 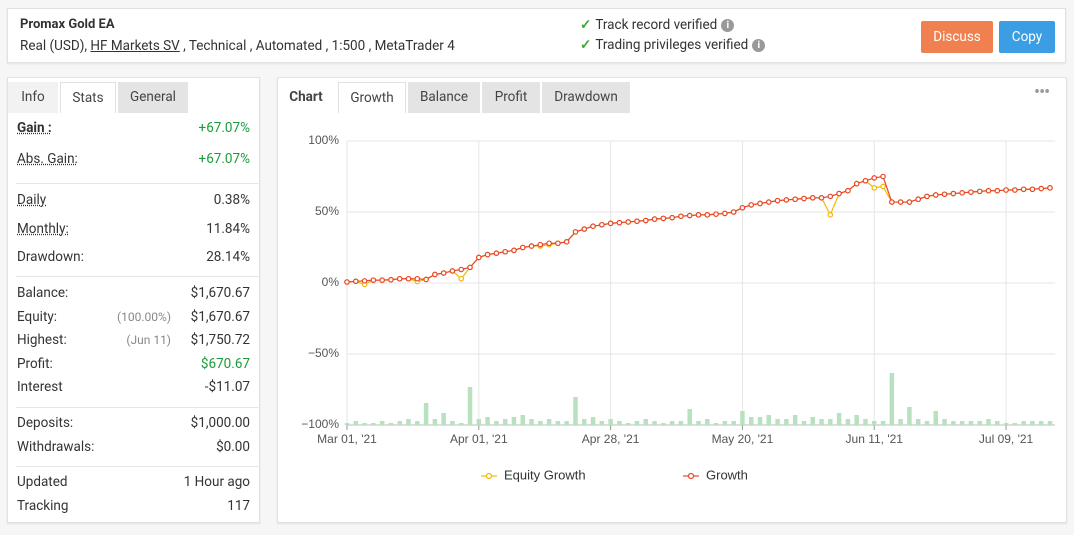 What do you see at coordinates (47, 159) in the screenshot?
I see `stat-label: Abs. Gain:` at bounding box center [47, 159].